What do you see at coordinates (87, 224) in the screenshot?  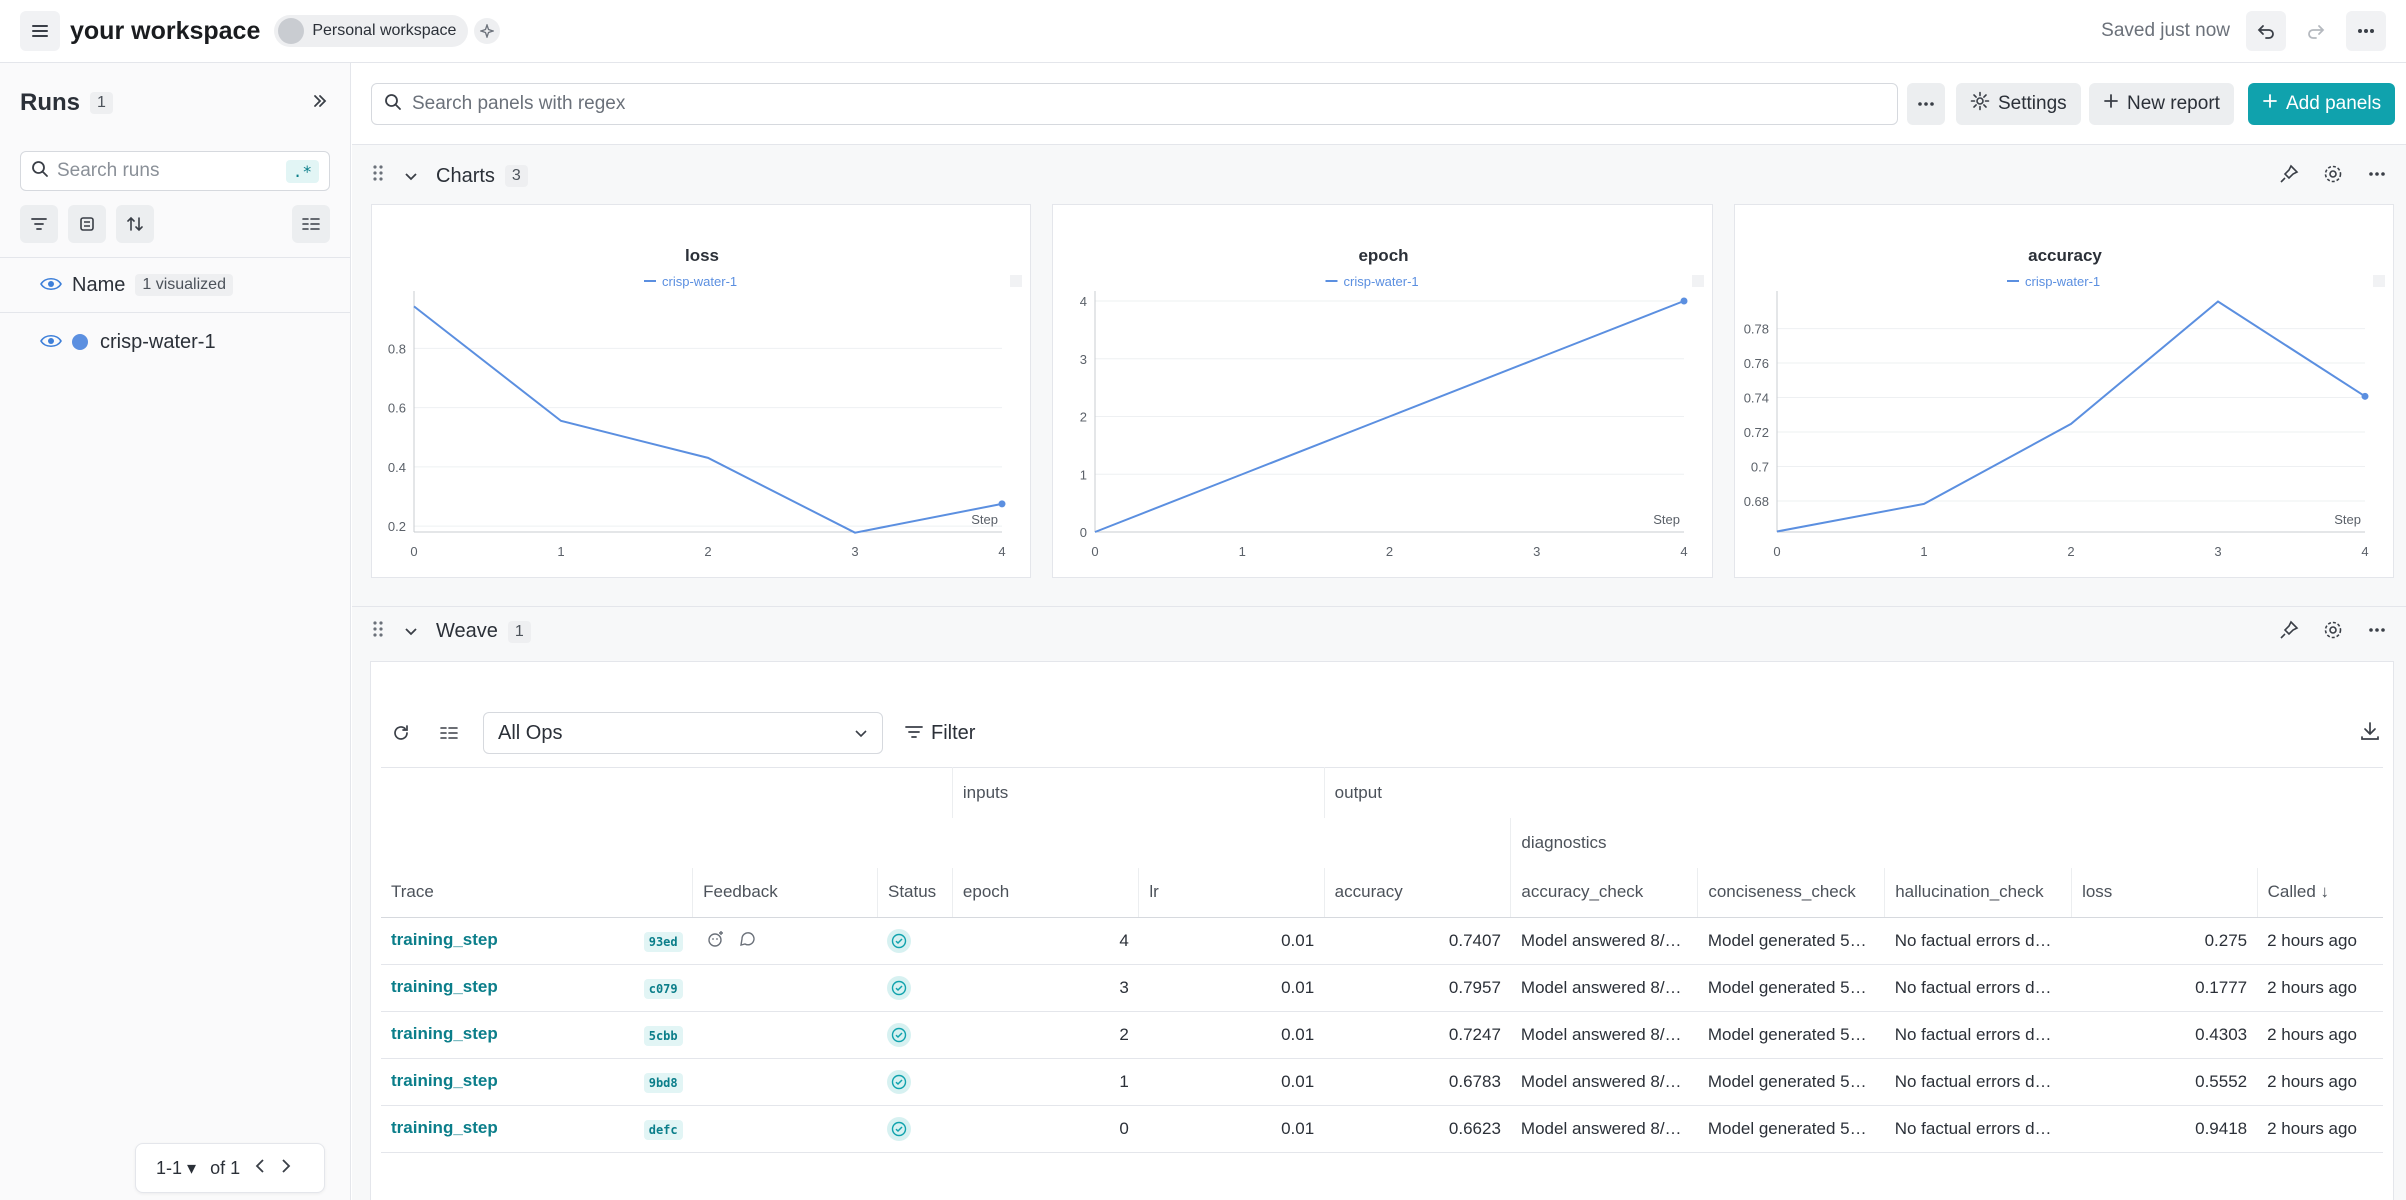 I see `group-icon` at bounding box center [87, 224].